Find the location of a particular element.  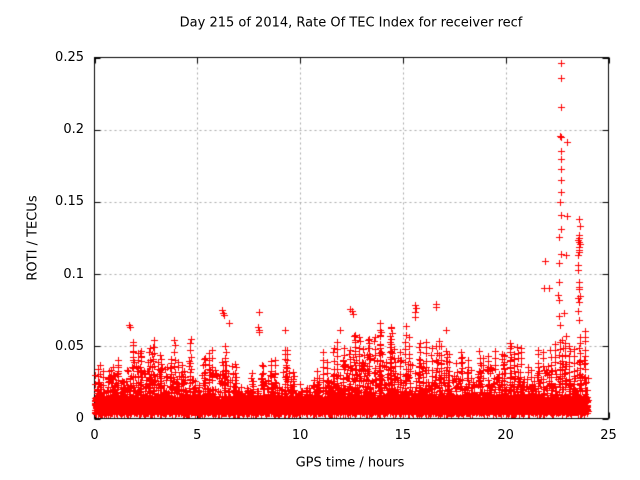

x-tick-label: 25 is located at coordinates (608, 435).